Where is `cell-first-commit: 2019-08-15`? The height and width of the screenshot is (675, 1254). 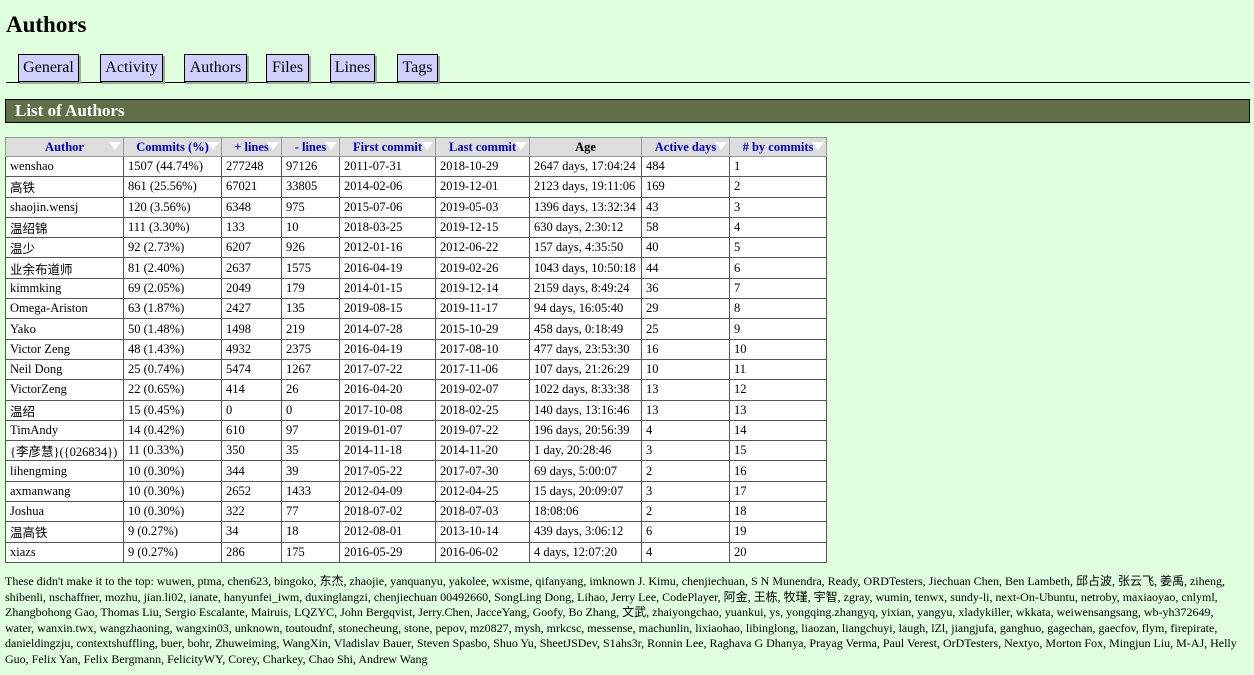
cell-first-commit: 2019-08-15 is located at coordinates (387, 309).